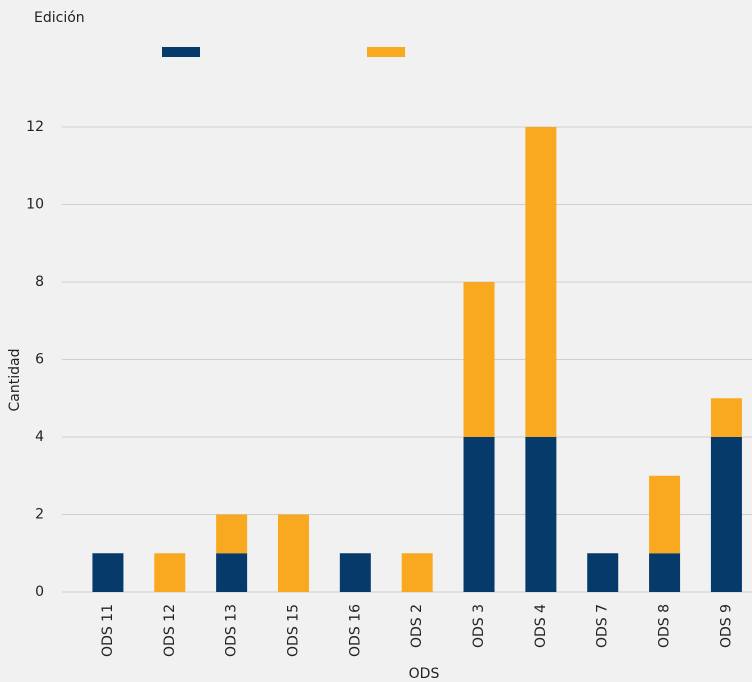  What do you see at coordinates (39, 282) in the screenshot?
I see `y-tick-label: 8` at bounding box center [39, 282].